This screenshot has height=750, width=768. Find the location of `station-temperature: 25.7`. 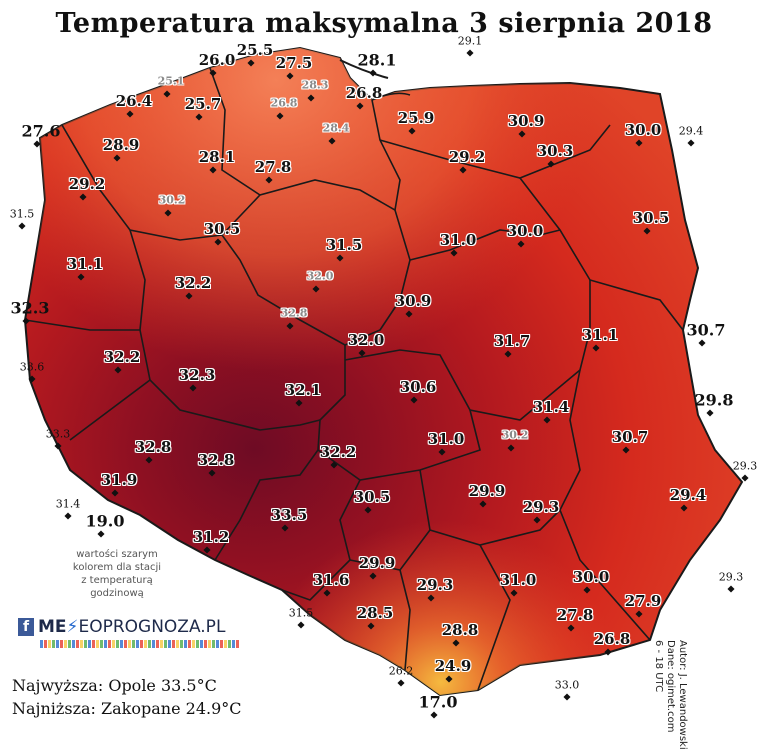

station-temperature: 25.7 is located at coordinates (203, 104).